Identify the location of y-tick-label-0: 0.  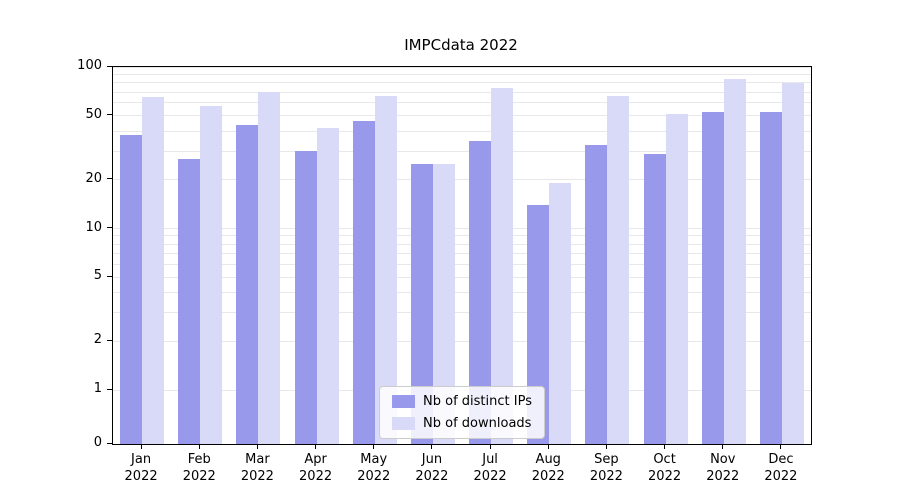
(97, 442).